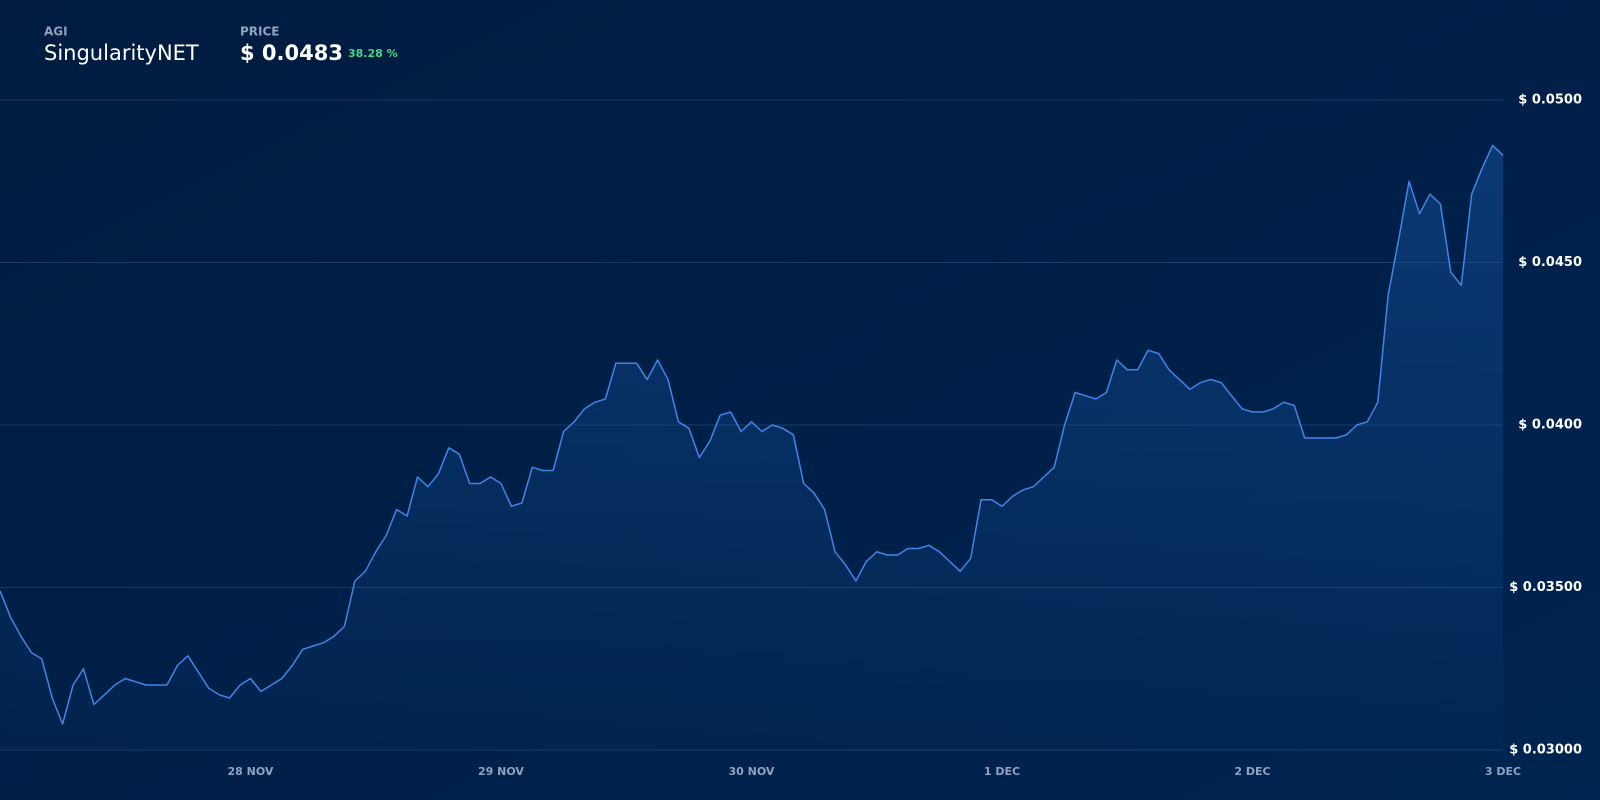 The height and width of the screenshot is (800, 1600). What do you see at coordinates (501, 771) in the screenshot?
I see `x-tick-label: 29 NOV` at bounding box center [501, 771].